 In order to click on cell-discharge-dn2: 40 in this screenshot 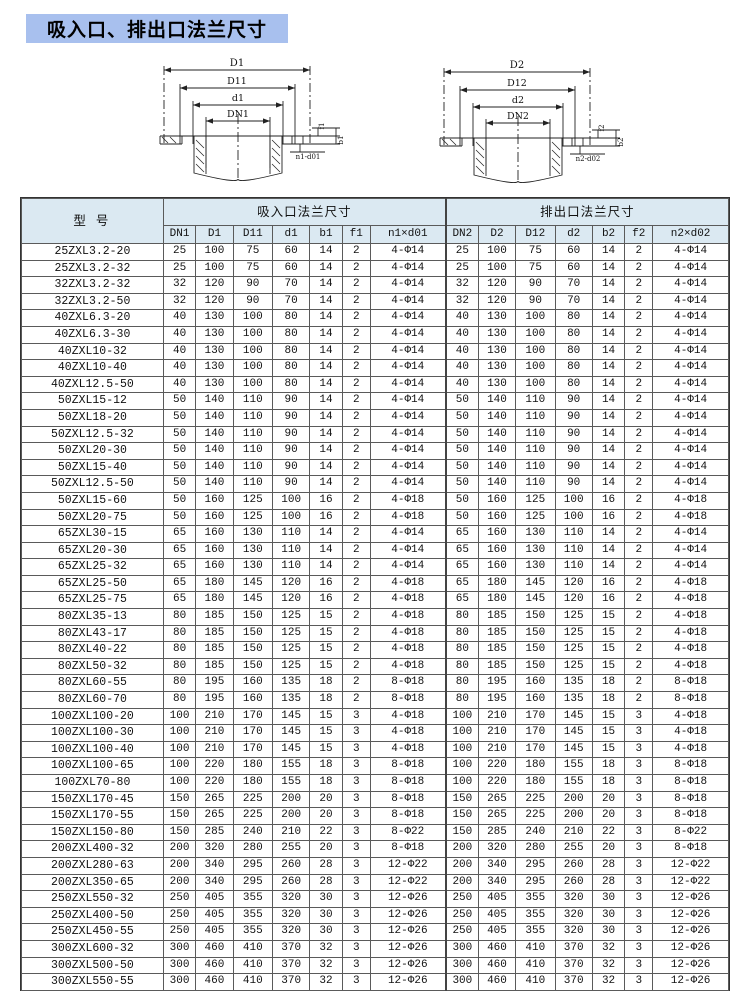, I will do `click(461, 368)`.